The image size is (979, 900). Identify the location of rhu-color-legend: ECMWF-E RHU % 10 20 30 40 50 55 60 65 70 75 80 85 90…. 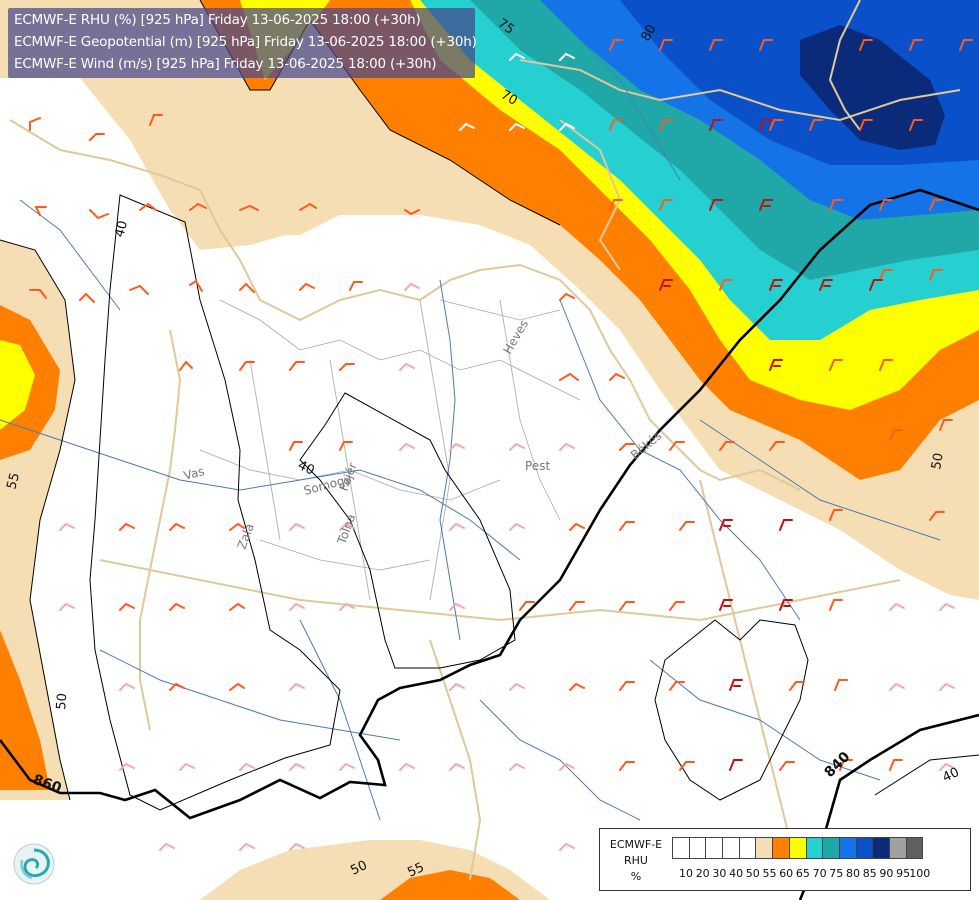
(785, 859).